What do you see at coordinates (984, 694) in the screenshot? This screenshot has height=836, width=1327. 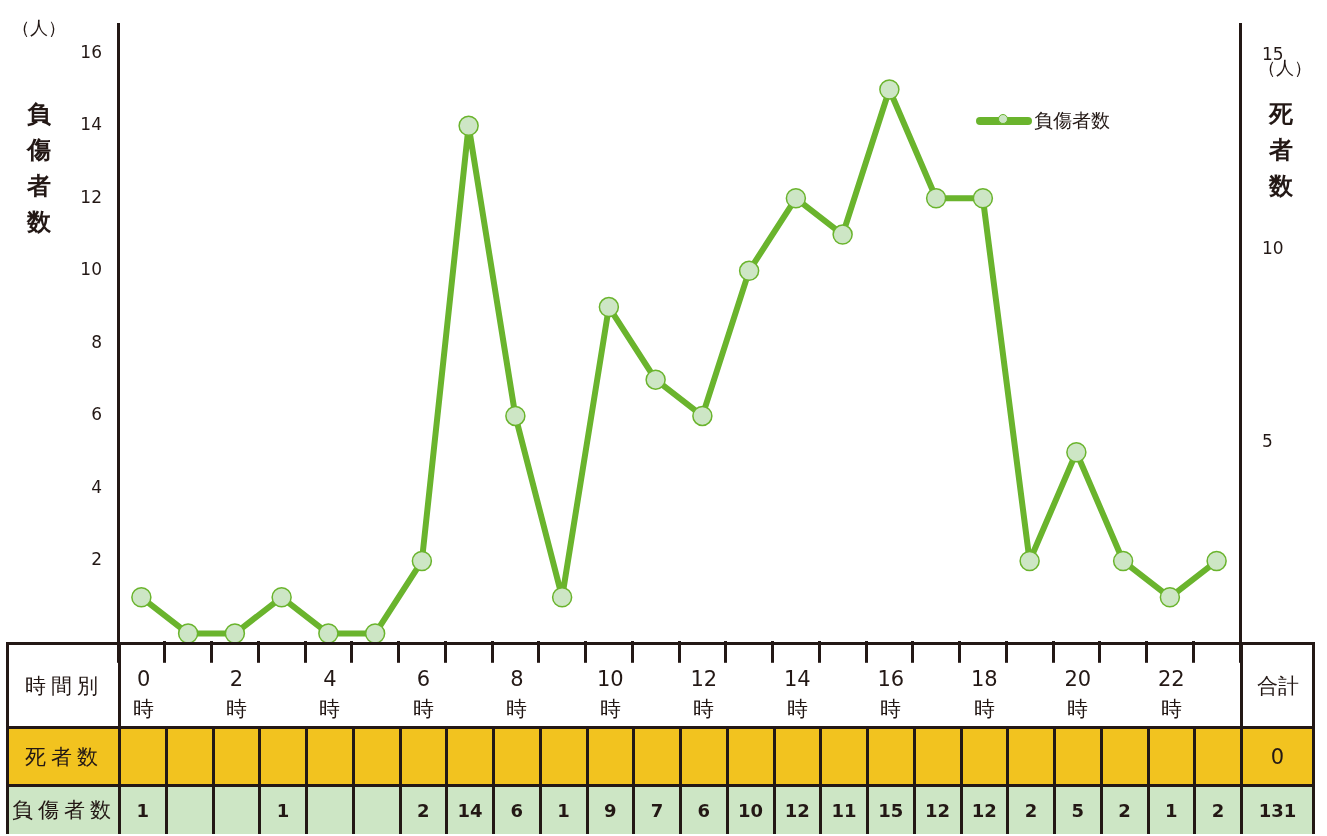 I see `x-tick-label: 18時` at bounding box center [984, 694].